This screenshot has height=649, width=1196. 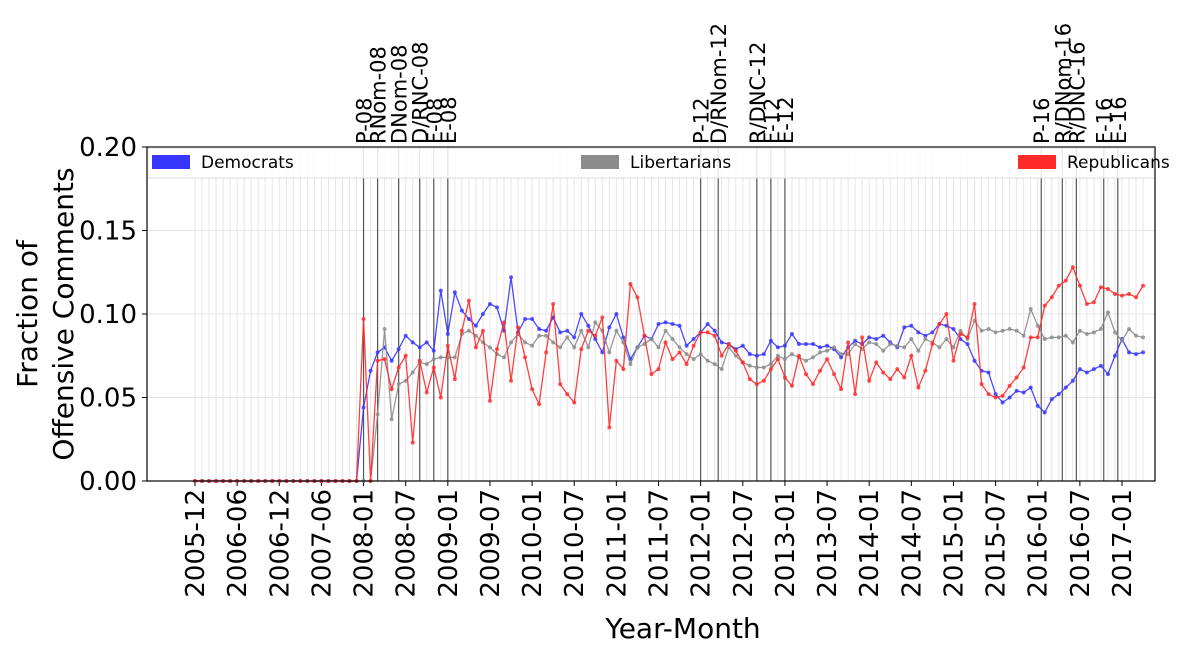 I want to click on legend-label: Republicans, so click(x=1118, y=163).